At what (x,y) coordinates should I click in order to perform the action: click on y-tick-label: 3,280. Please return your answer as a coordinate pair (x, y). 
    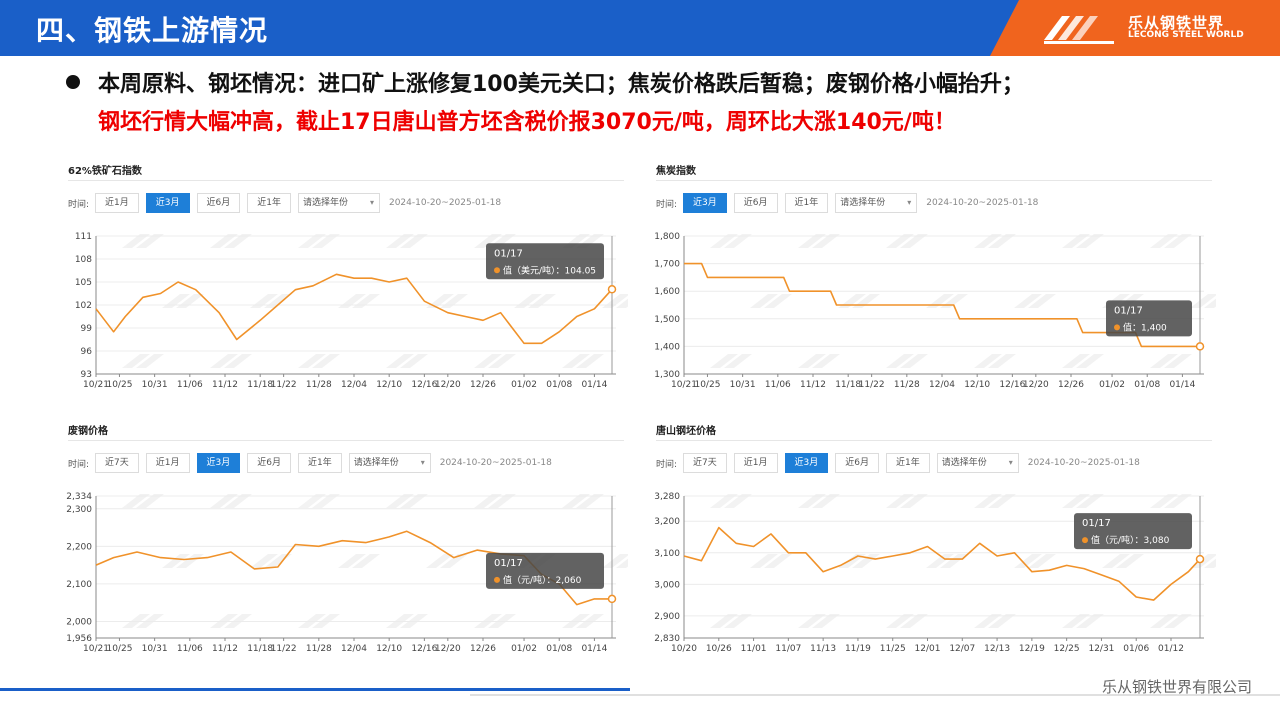
    Looking at the image, I should click on (667, 497).